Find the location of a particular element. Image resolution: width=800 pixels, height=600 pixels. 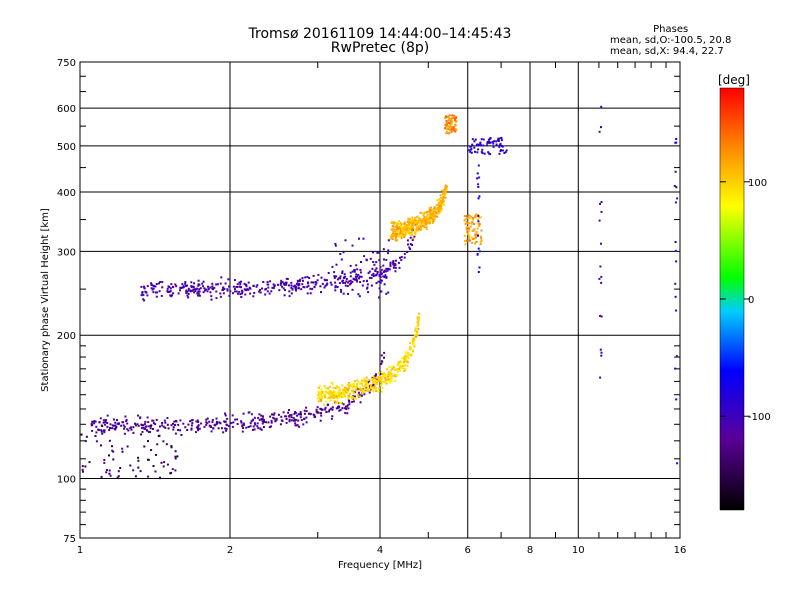

y-tick-label: 750 is located at coordinates (66, 63).